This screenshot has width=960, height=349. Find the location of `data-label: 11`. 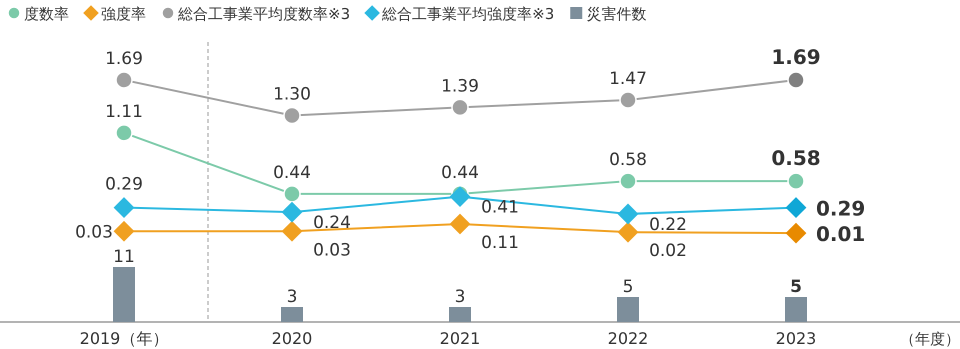

data-label: 11 is located at coordinates (124, 257).